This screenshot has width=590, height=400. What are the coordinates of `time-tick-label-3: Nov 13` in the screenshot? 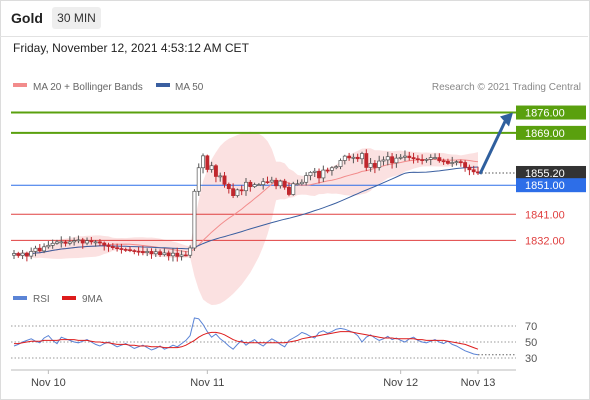 It's located at (478, 383).